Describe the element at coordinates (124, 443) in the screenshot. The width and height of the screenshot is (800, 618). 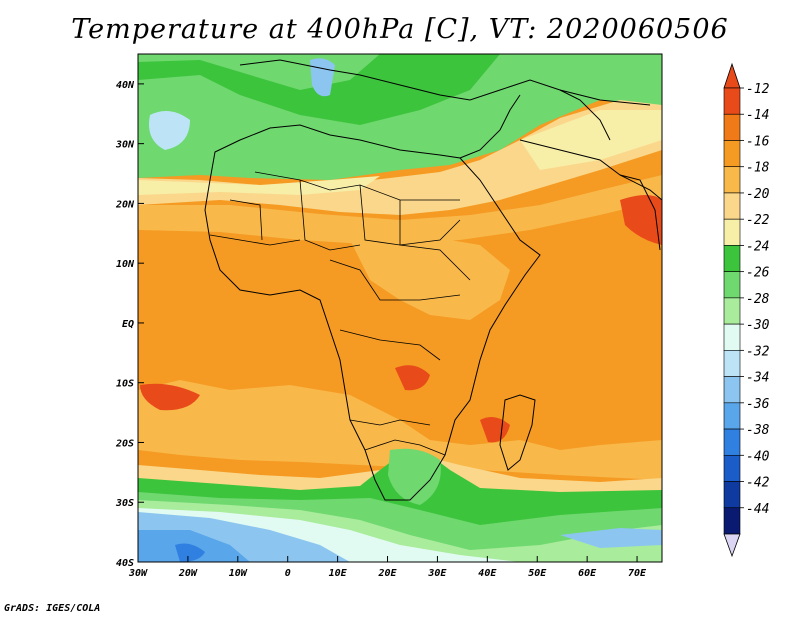
I see `lat-tick-label: 20S` at that location.